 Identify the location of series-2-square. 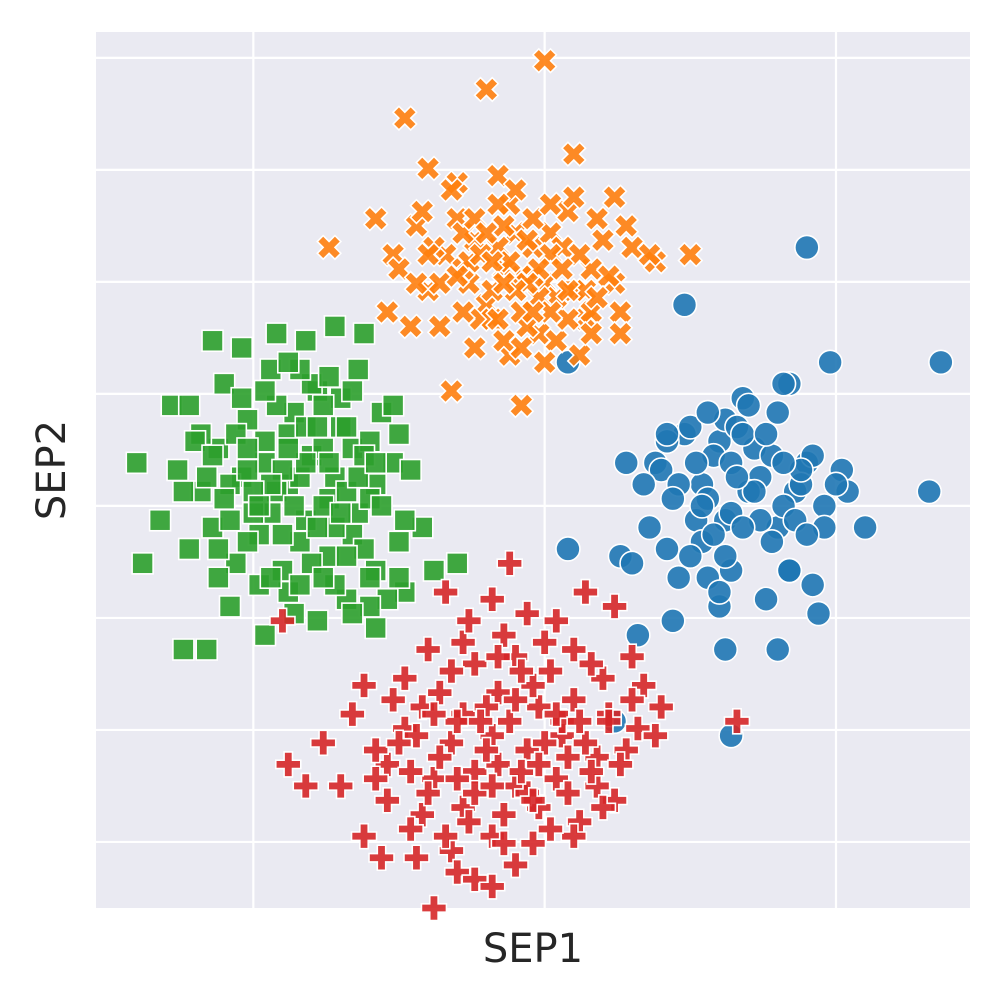
(297, 488).